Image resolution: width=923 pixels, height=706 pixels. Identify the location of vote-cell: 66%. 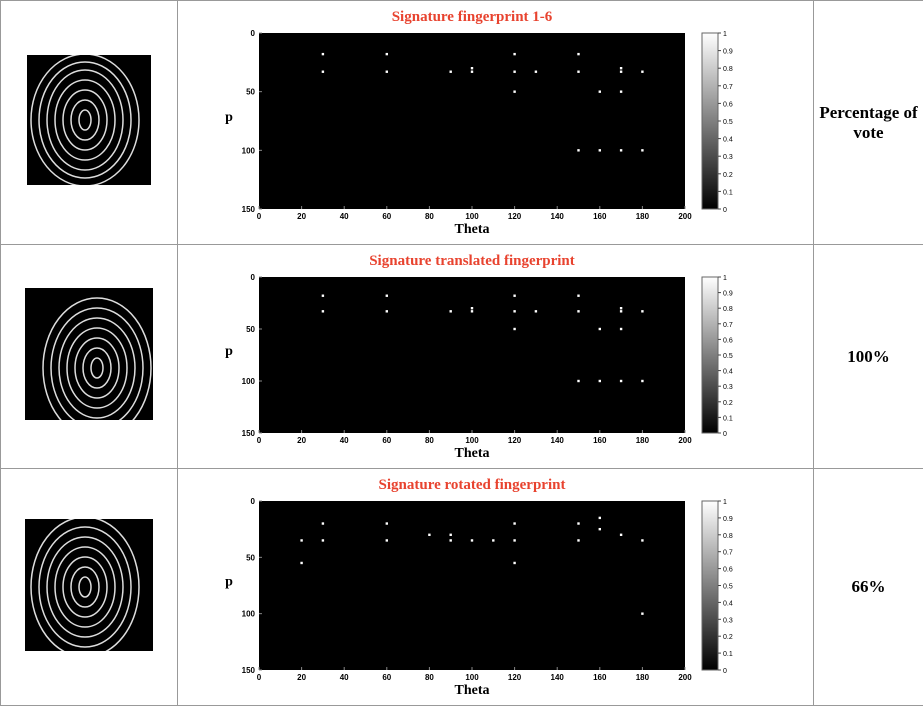
(868, 587).